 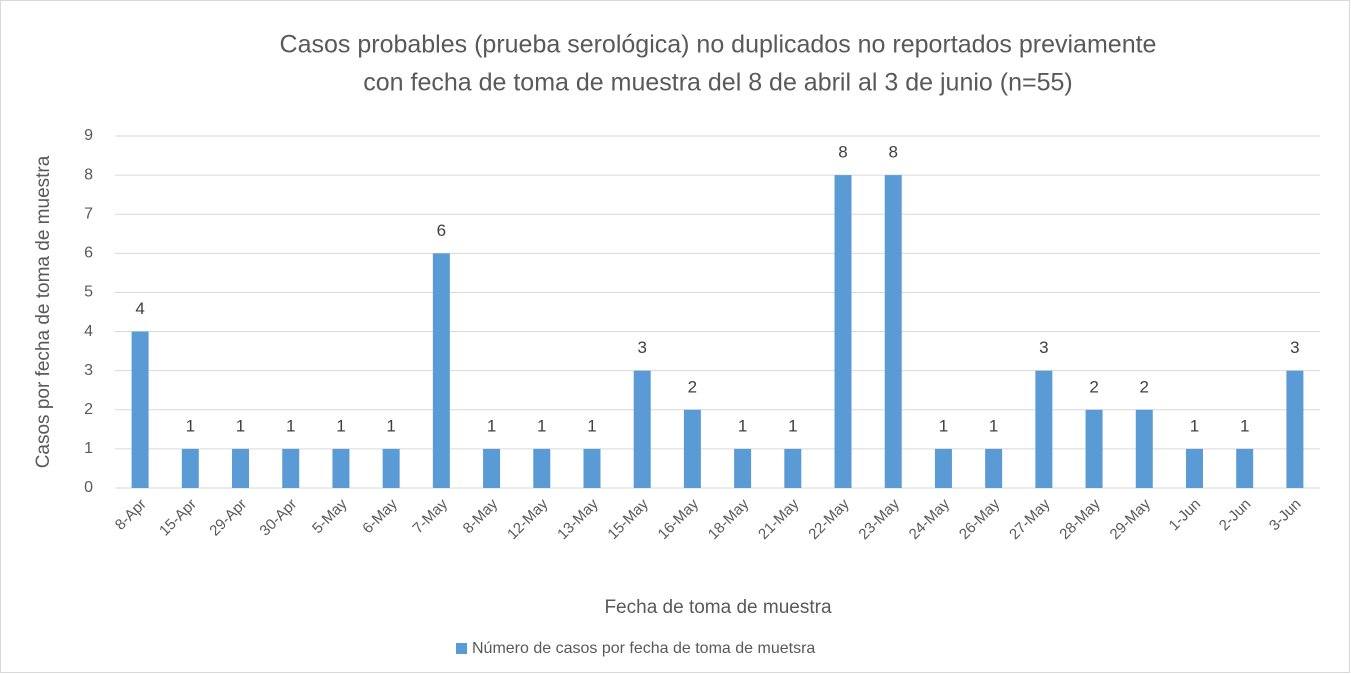 I want to click on y-tick-label: 9, so click(x=88, y=135).